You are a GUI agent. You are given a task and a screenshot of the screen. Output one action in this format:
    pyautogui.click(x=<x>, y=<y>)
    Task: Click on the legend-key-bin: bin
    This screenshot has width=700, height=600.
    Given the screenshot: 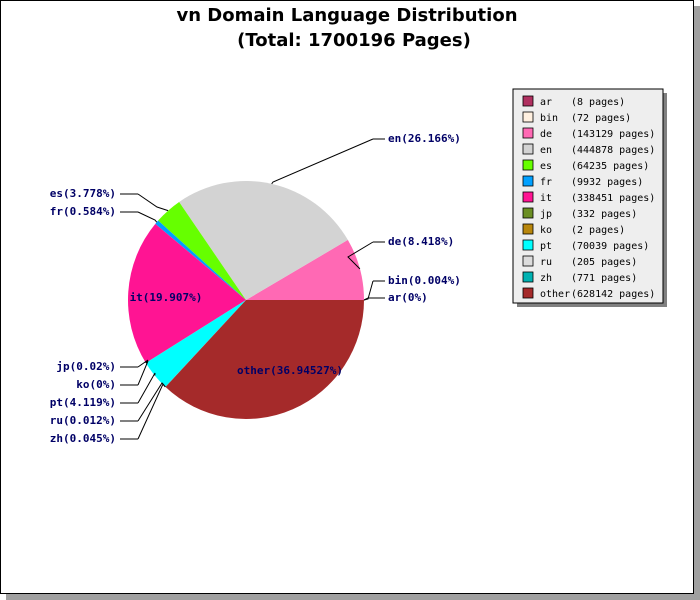 What is the action you would take?
    pyautogui.click(x=549, y=118)
    